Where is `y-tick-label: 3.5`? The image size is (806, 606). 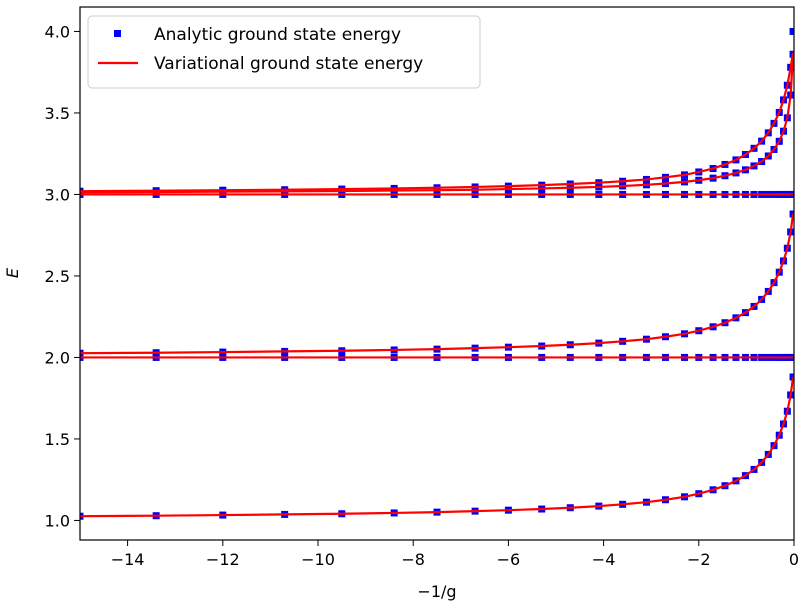
y-tick-label: 3.5 is located at coordinates (57, 113).